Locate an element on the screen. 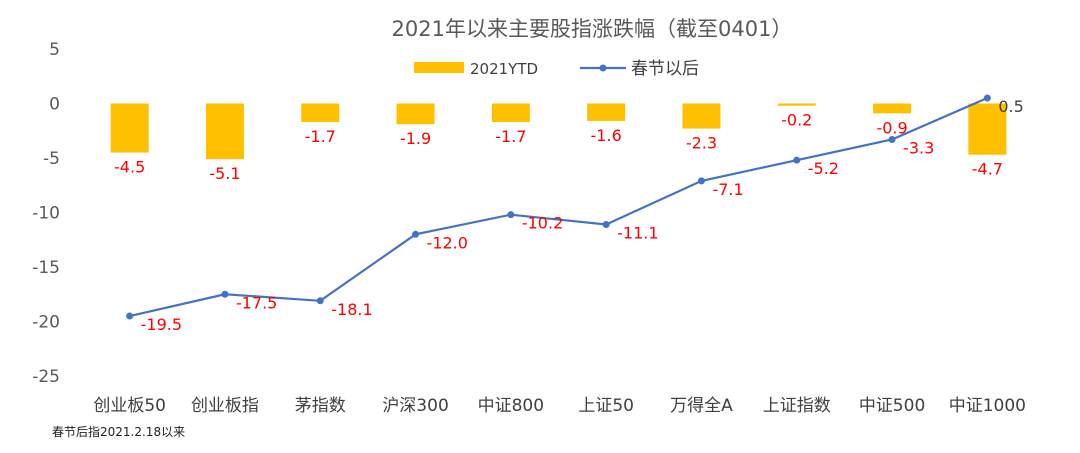  line-data-label: -7.1 is located at coordinates (727, 189).